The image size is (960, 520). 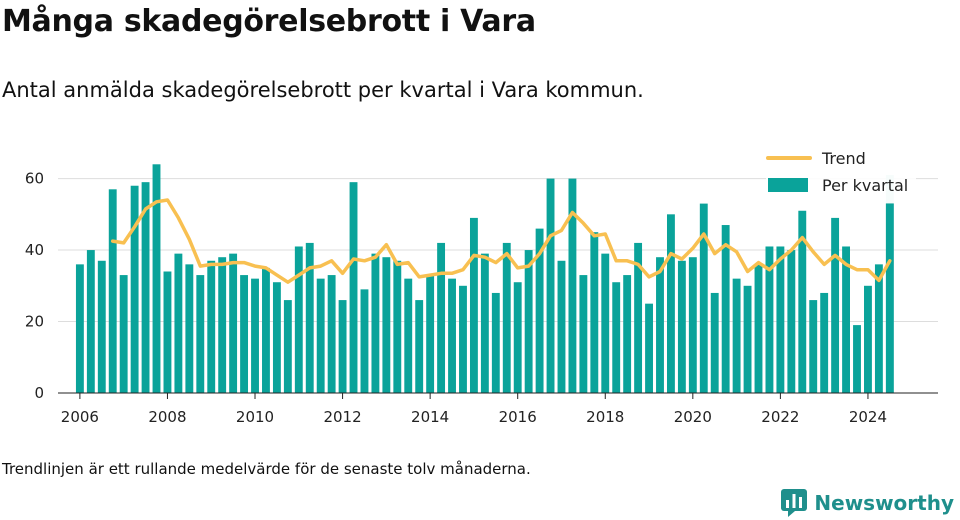 What do you see at coordinates (39, 393) in the screenshot?
I see `y-tick-label: 0` at bounding box center [39, 393].